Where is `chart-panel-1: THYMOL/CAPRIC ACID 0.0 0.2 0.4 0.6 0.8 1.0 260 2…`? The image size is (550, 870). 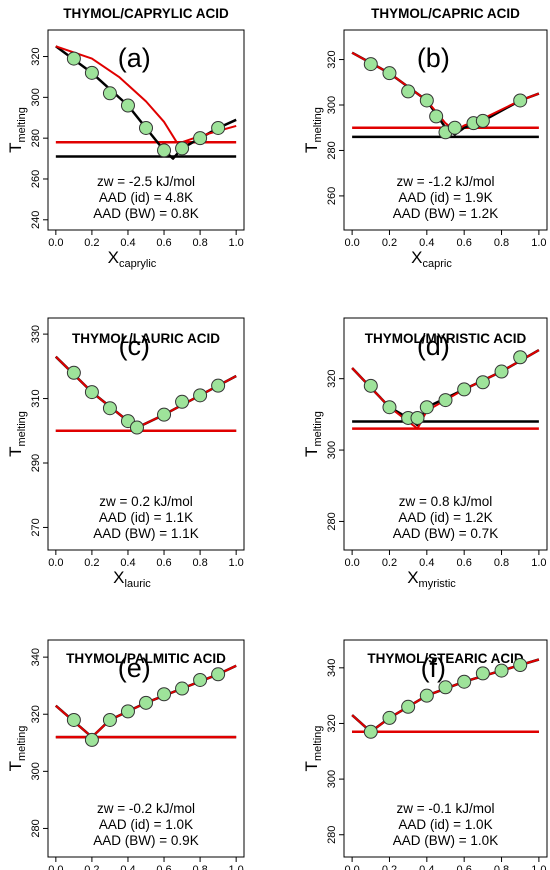 chart-panel-1: THYMOL/CAPRIC ACID 0.0 0.2 0.4 0.6 0.8 1.0 260 2… is located at coordinates (425, 138).